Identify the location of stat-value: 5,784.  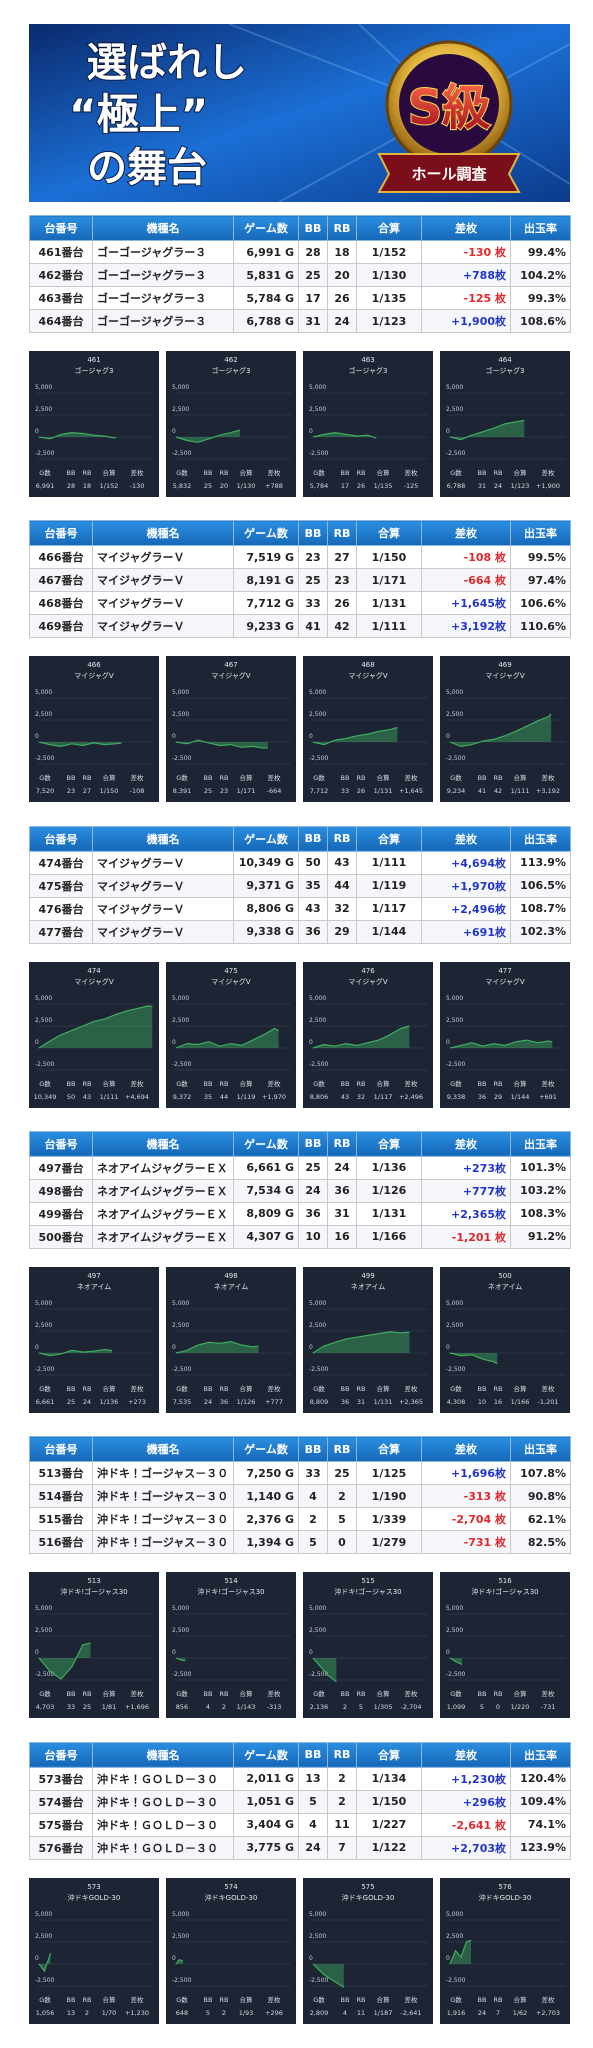
(319, 486).